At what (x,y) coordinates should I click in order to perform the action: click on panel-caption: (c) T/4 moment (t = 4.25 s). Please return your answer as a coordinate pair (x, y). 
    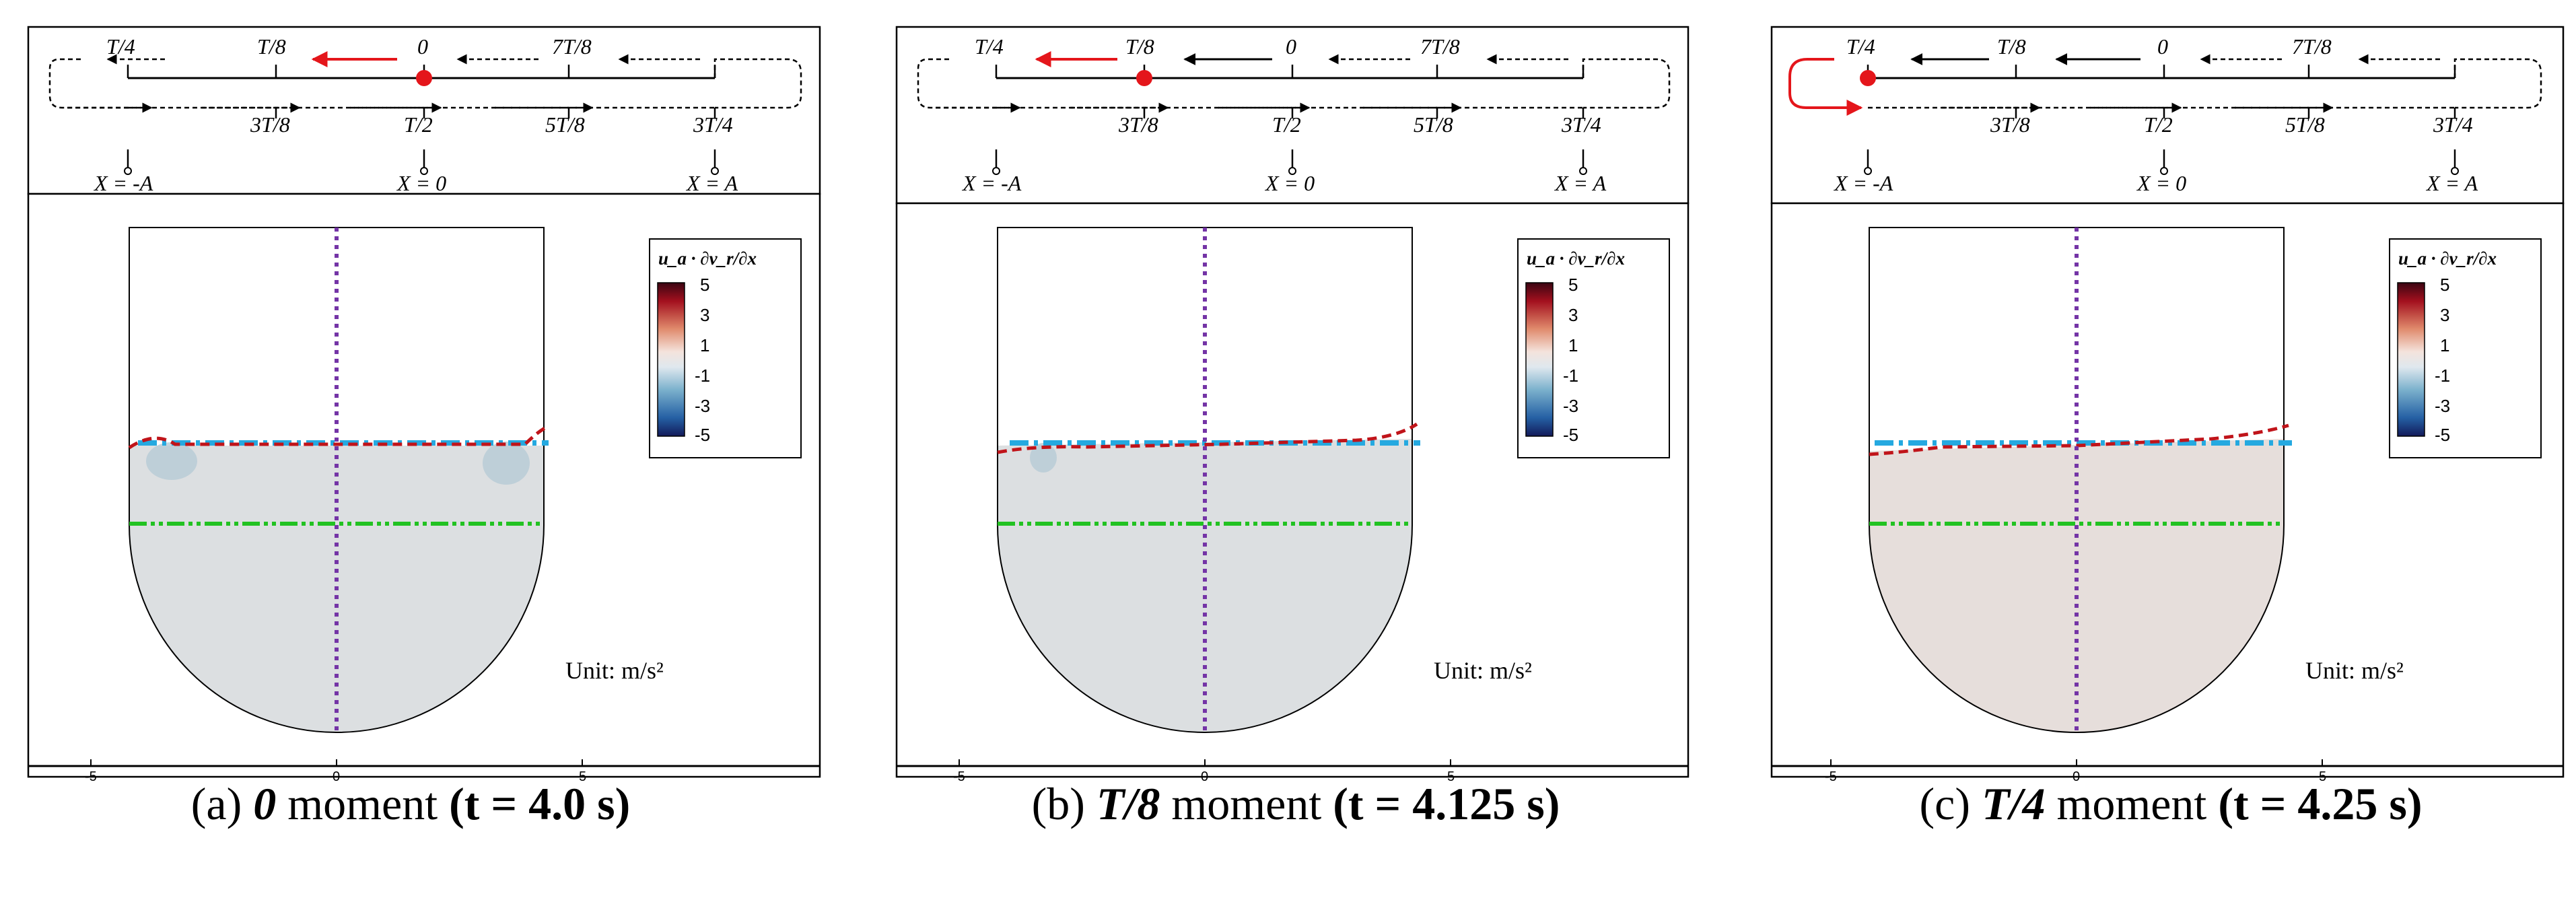
    Looking at the image, I should click on (2171, 804).